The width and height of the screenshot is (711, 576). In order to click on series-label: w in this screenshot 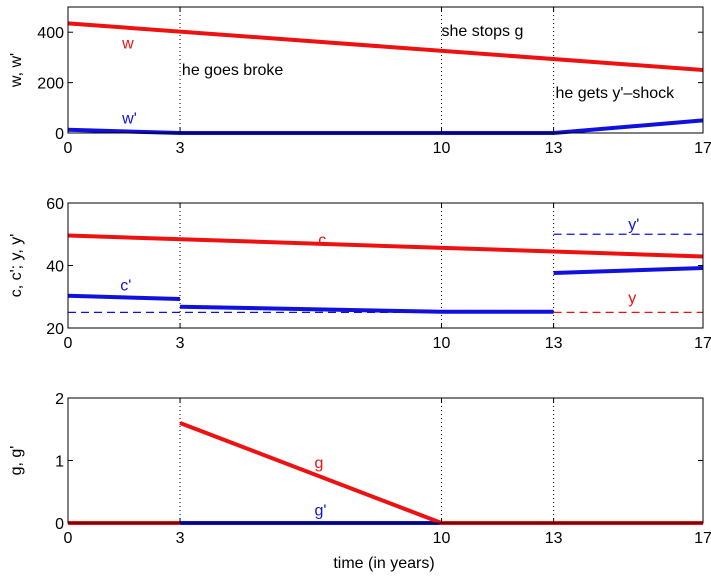, I will do `click(127, 44)`.